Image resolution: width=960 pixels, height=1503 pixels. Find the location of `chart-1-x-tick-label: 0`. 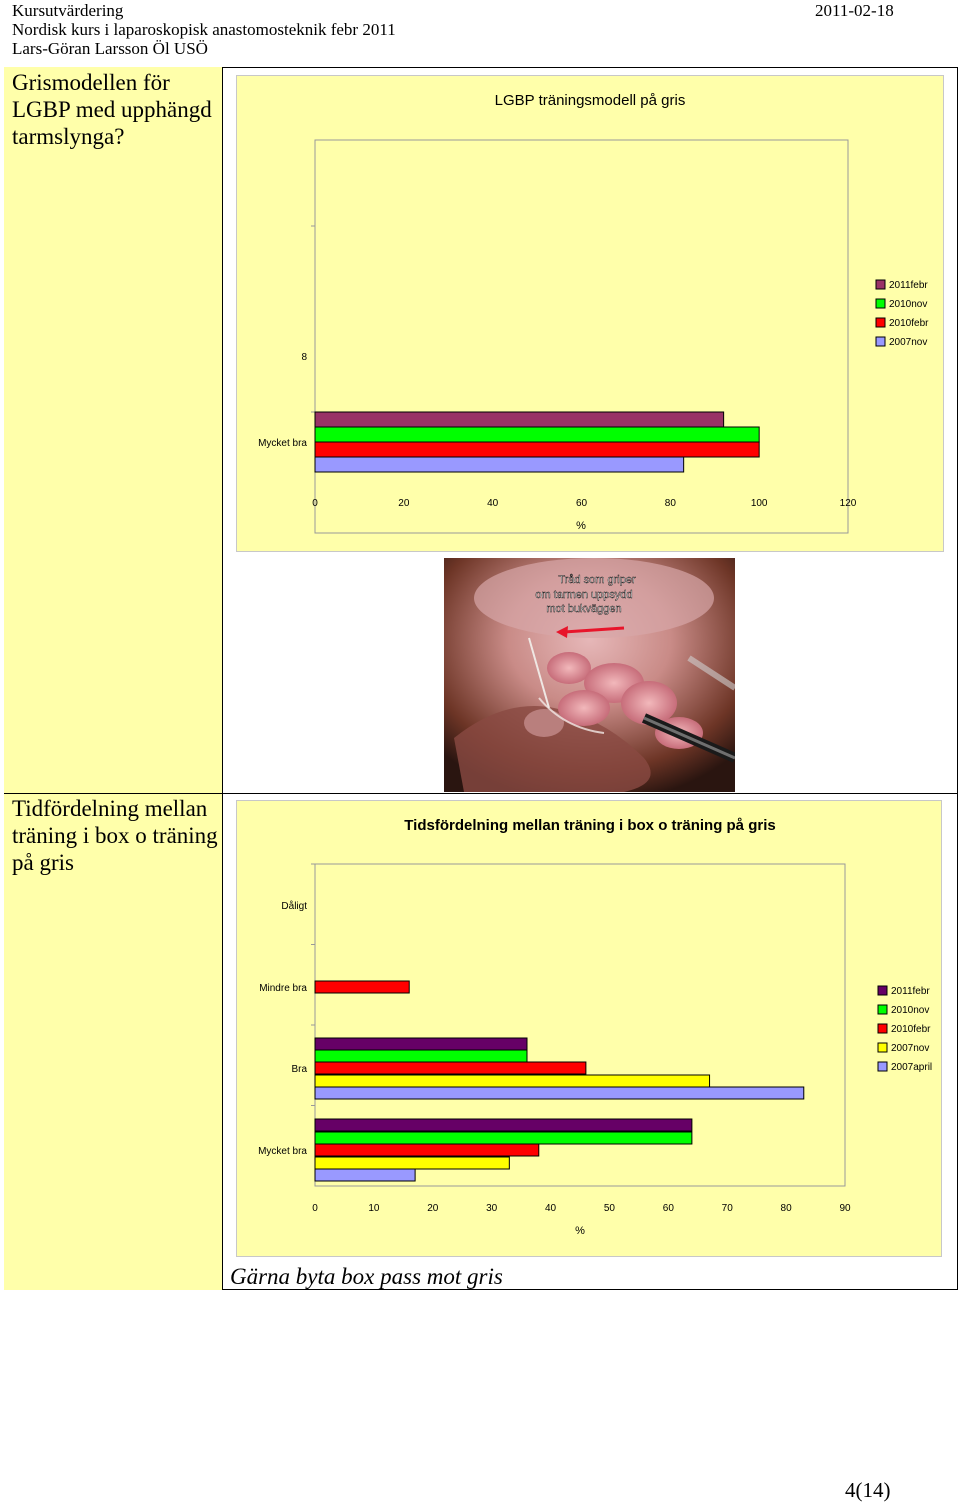

chart-1-x-tick-label: 0 is located at coordinates (315, 503).